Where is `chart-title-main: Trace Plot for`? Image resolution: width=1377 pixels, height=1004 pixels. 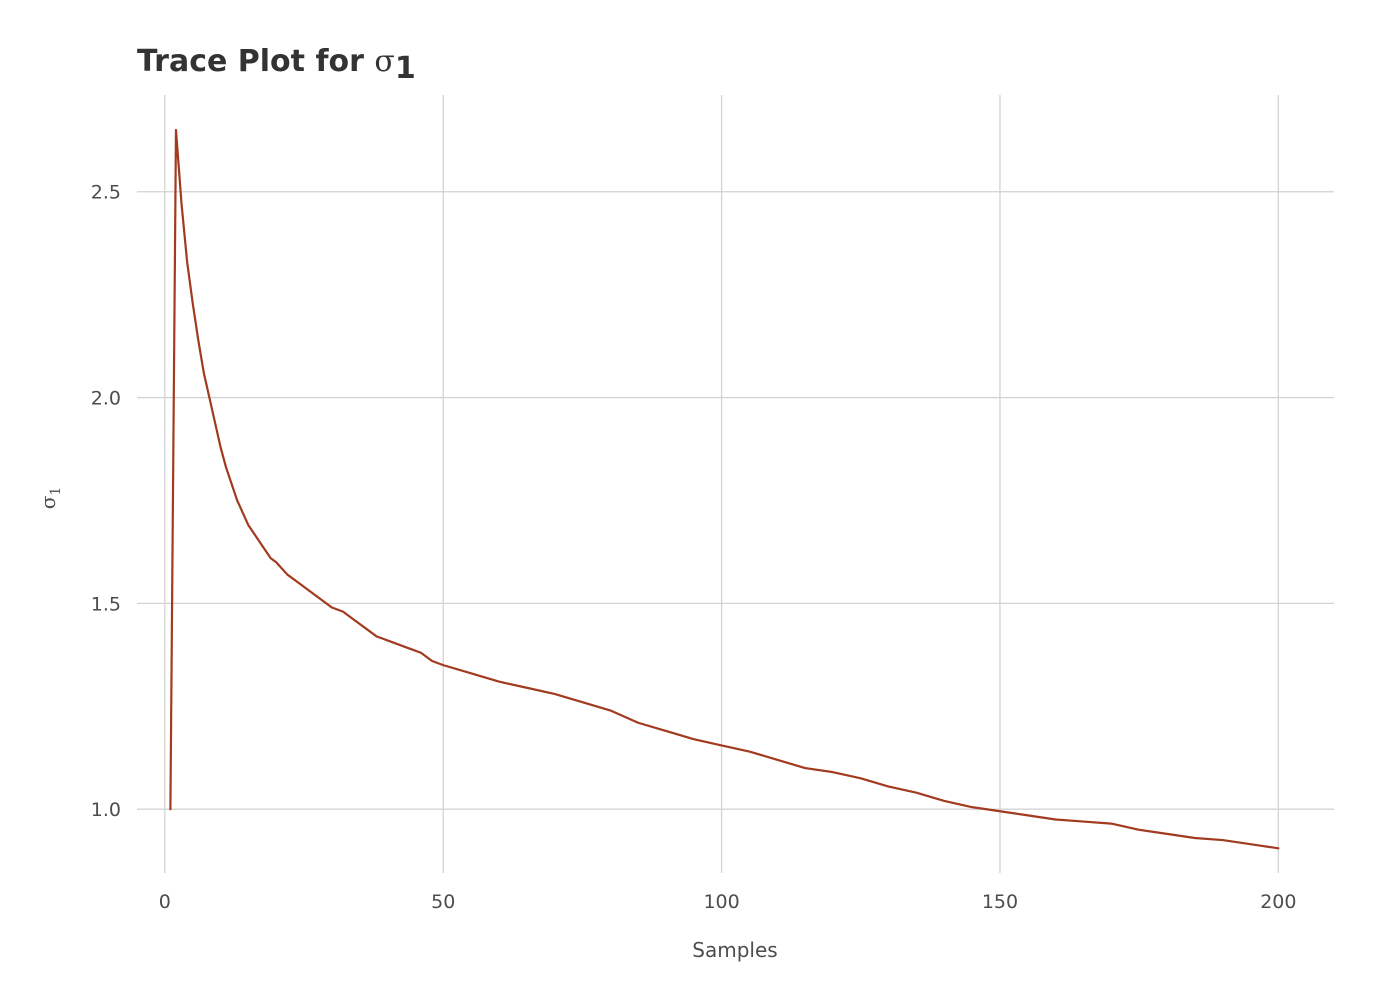 chart-title-main: Trace Plot for is located at coordinates (255, 61).